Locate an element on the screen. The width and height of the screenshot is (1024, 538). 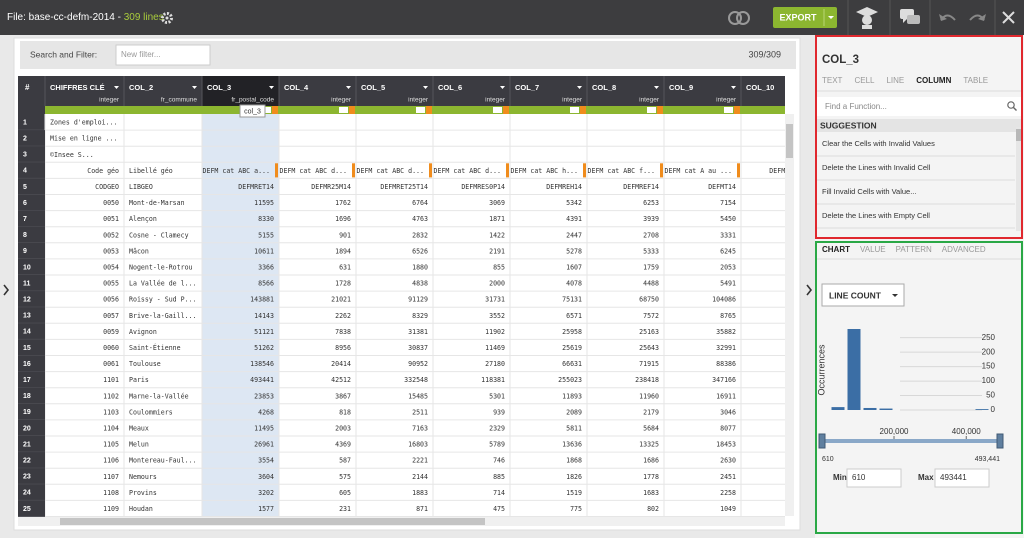
cell: 1107 is located at coordinates (111, 477).